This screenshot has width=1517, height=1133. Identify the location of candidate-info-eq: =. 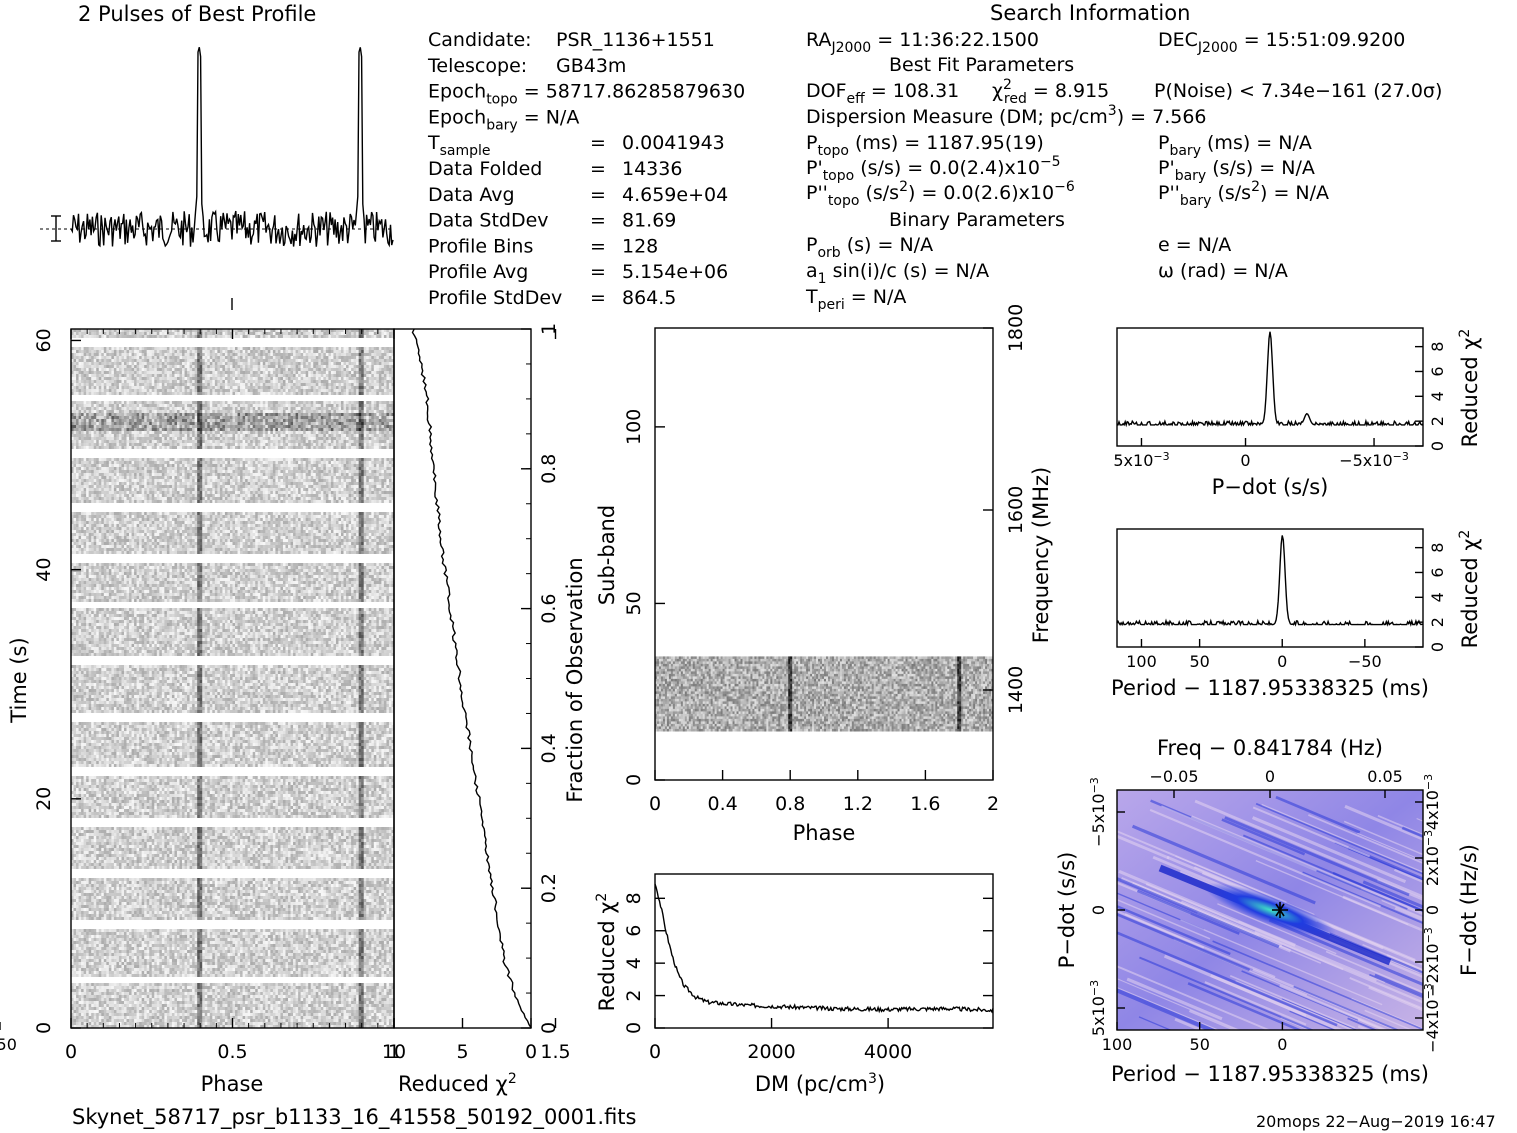
(598, 195).